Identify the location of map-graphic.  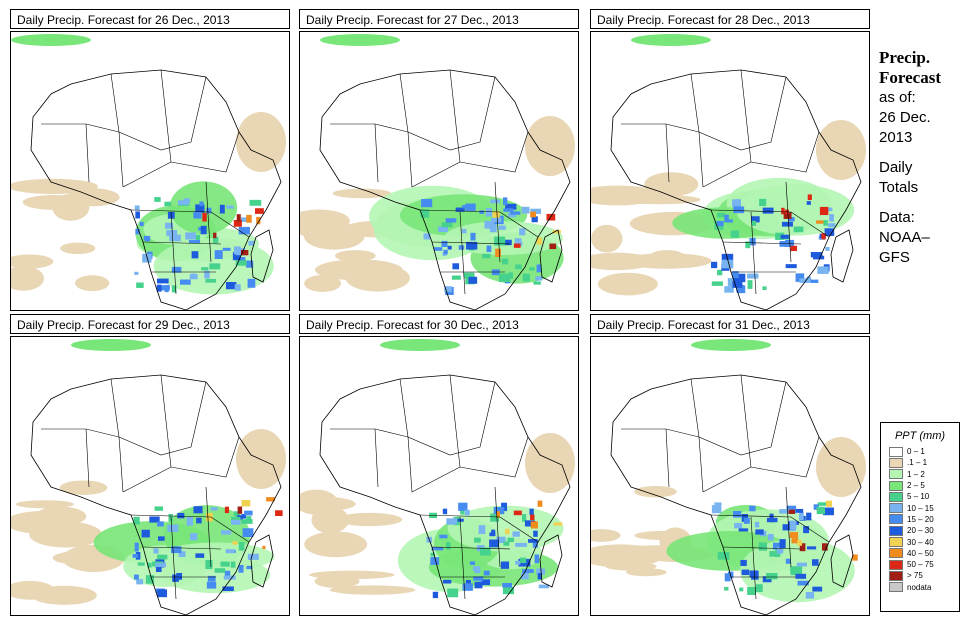
(728, 172).